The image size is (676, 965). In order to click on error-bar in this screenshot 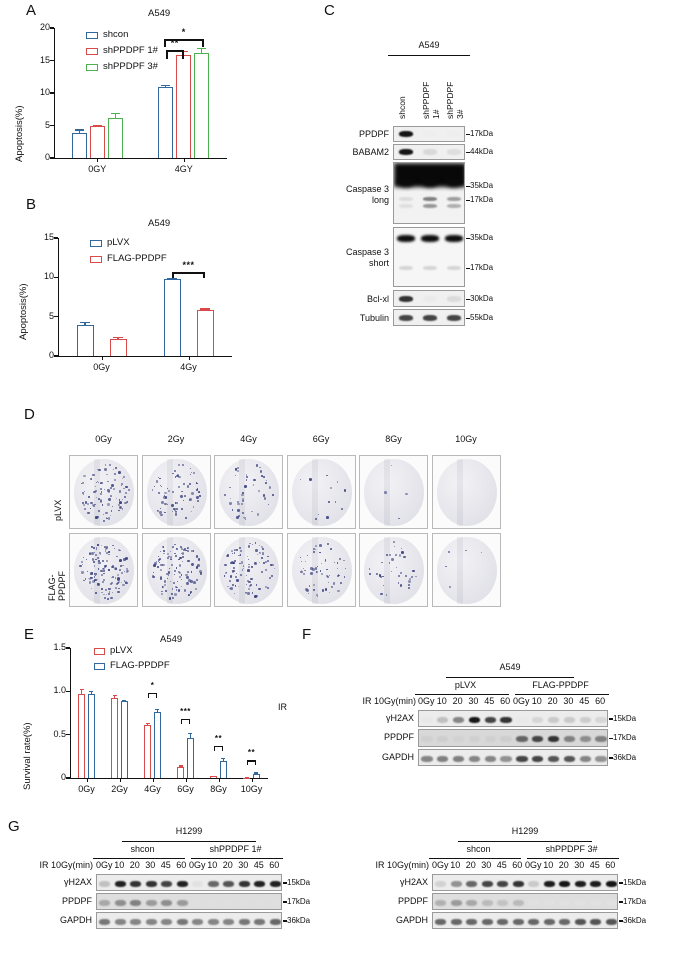, I will do `click(223, 760)`.